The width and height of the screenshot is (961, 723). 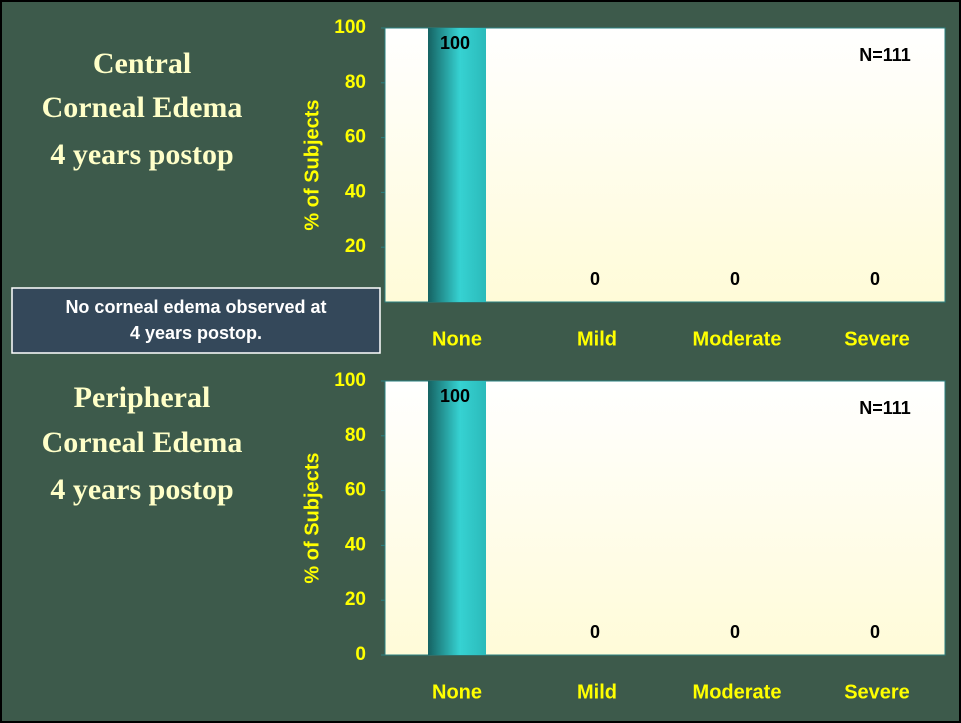 I want to click on note-line: 4 years postop., so click(x=196, y=333).